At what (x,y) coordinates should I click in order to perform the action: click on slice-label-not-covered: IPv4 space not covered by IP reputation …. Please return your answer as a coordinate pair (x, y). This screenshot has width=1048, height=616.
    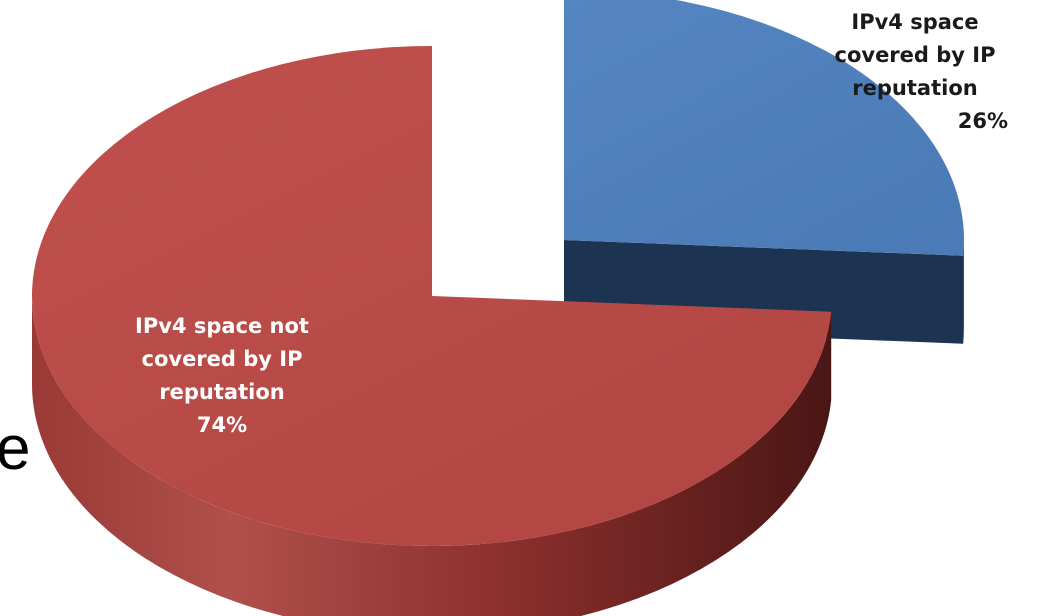
    Looking at the image, I should click on (222, 376).